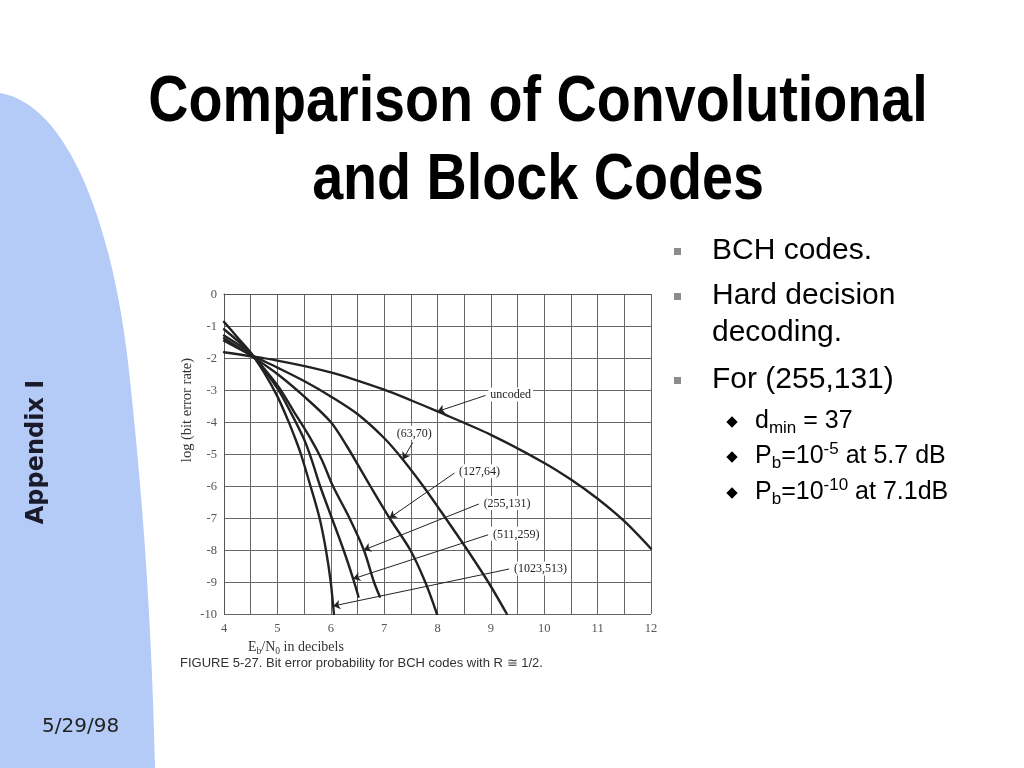 The width and height of the screenshot is (1024, 768). I want to click on x-tick-label: 9, so click(490, 627).